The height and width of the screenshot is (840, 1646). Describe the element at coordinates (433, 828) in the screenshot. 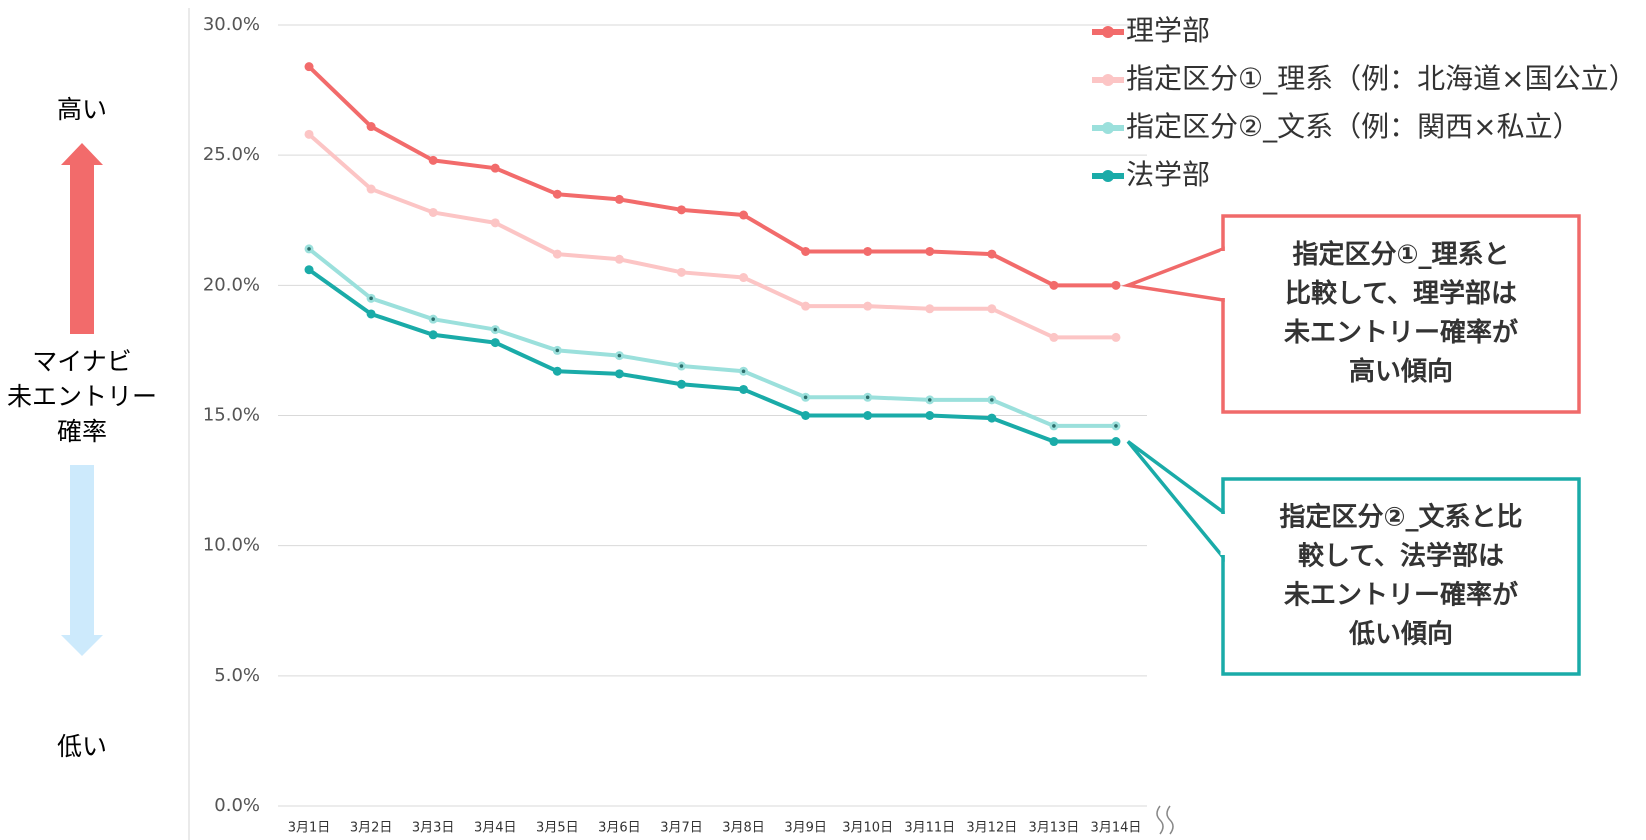

I see `x-tick-label: 3月3日` at that location.